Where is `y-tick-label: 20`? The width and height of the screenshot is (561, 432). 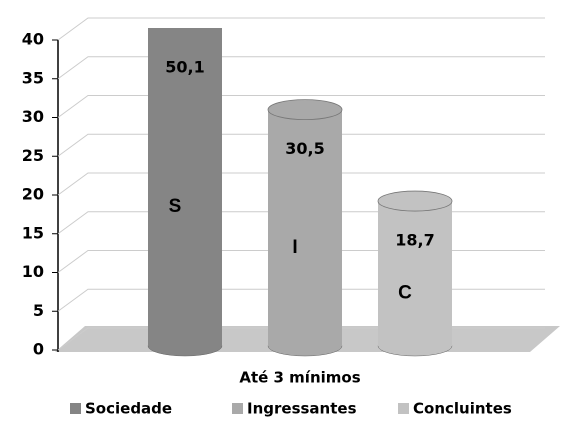
y-tick-label: 20 is located at coordinates (33, 194).